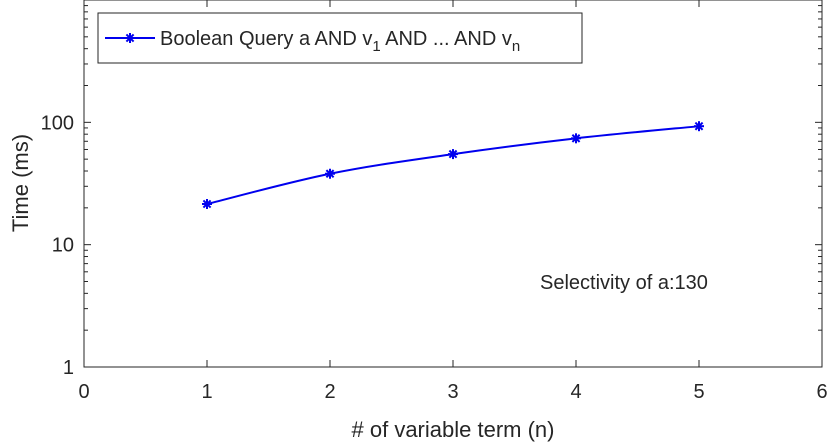 This screenshot has height=443, width=830. I want to click on x-tick-label: 2, so click(329, 392).